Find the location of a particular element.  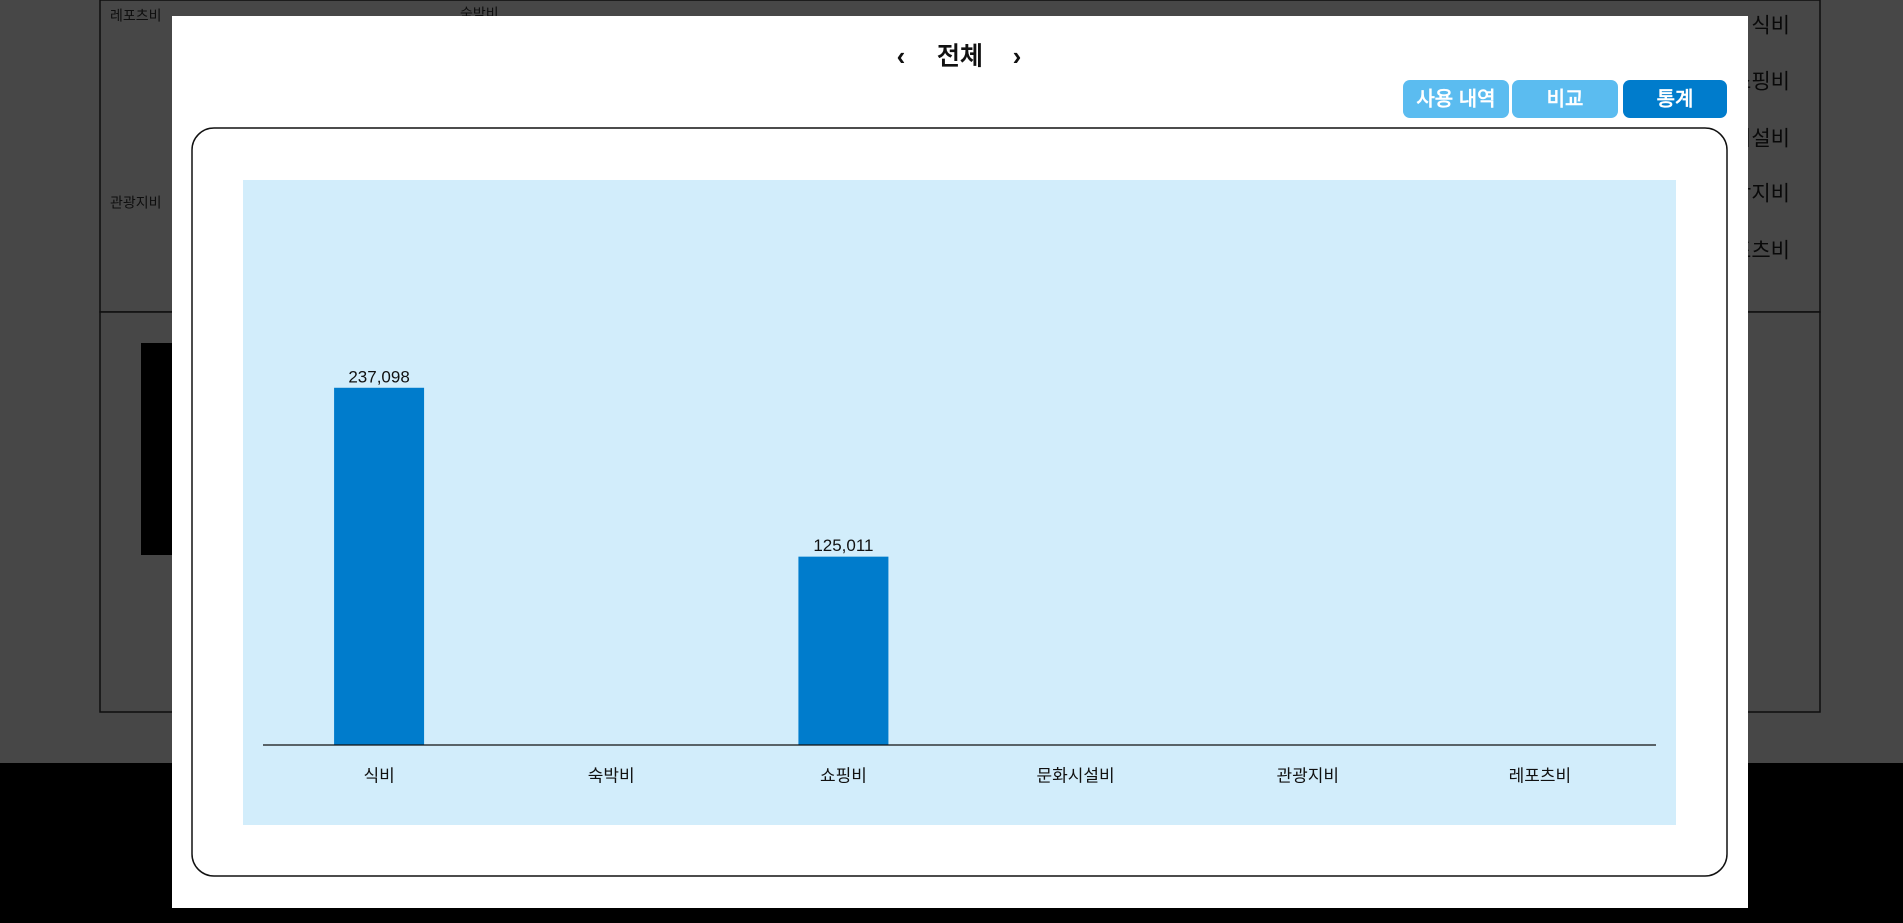

x-tick-label: 쇼핑비 is located at coordinates (843, 775).